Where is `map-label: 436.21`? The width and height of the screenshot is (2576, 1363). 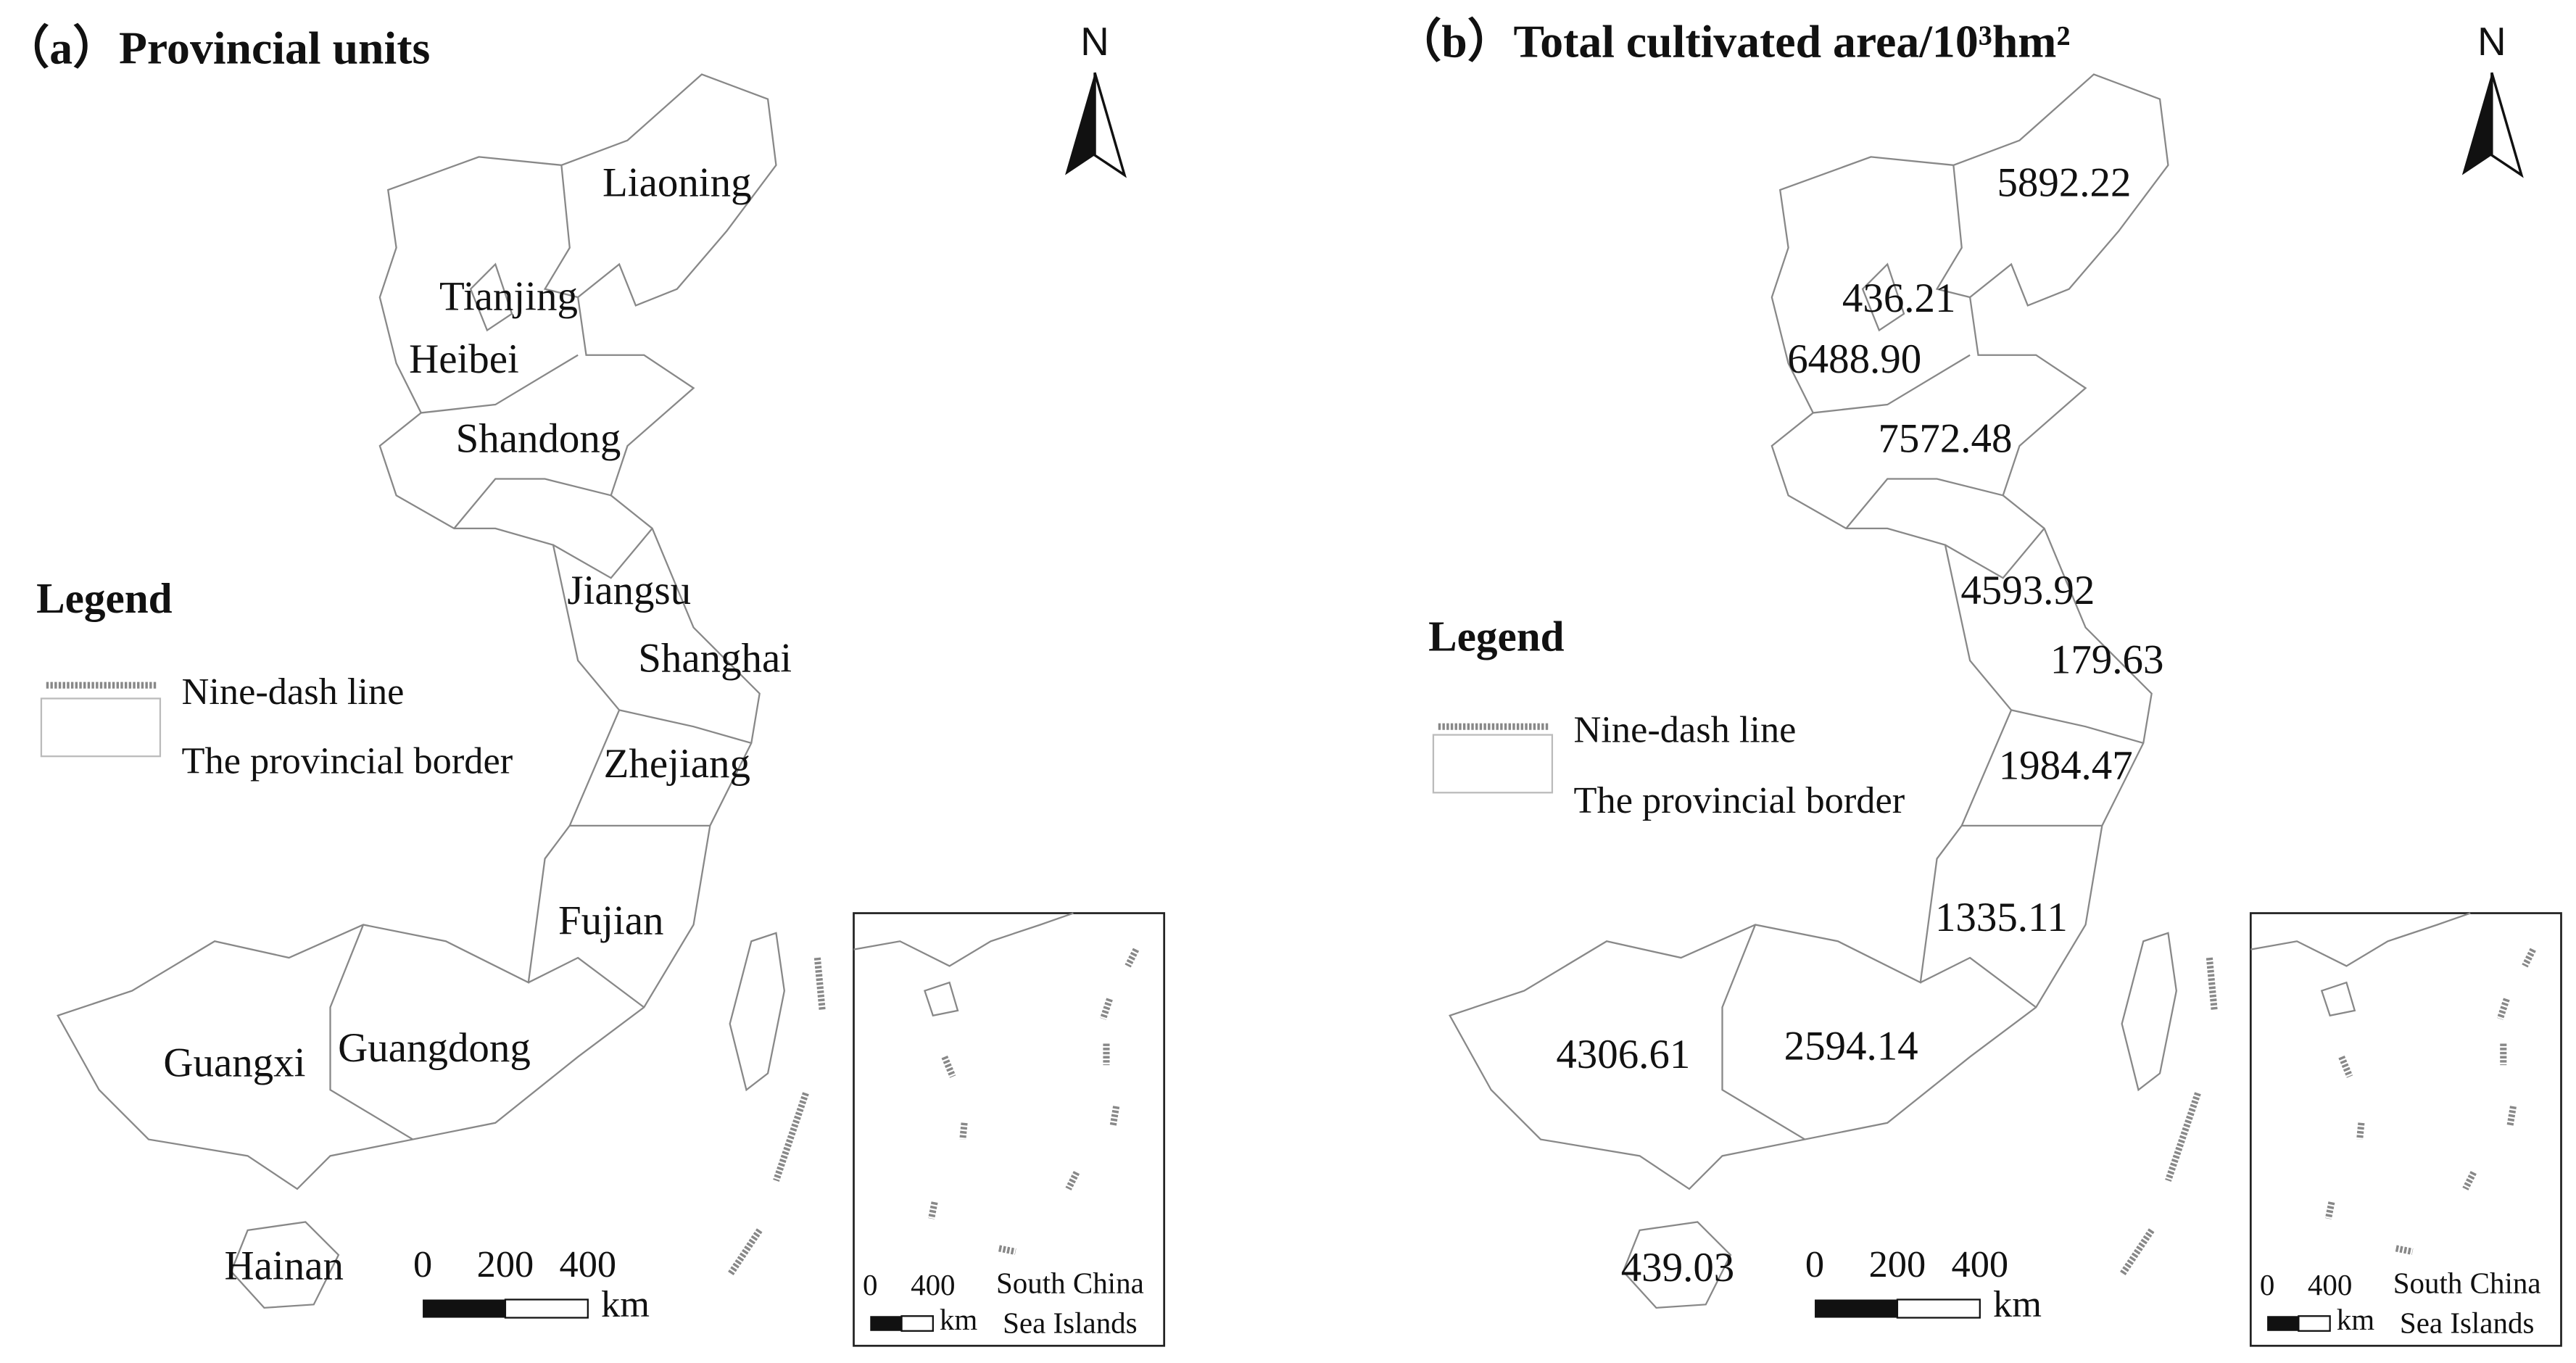 map-label: 436.21 is located at coordinates (1899, 298).